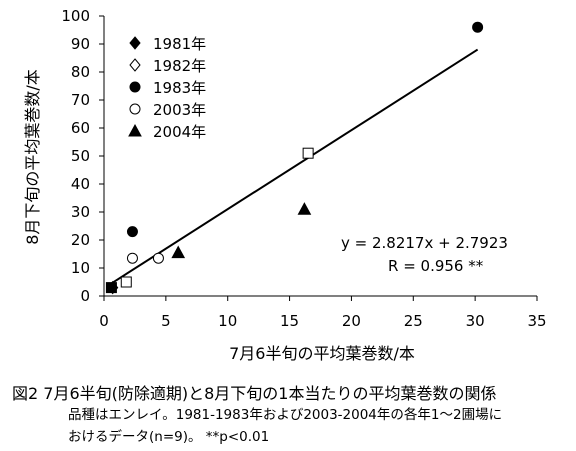 This screenshot has height=451, width=576. Describe the element at coordinates (75, 16) in the screenshot. I see `y-tick-label: 100` at that location.